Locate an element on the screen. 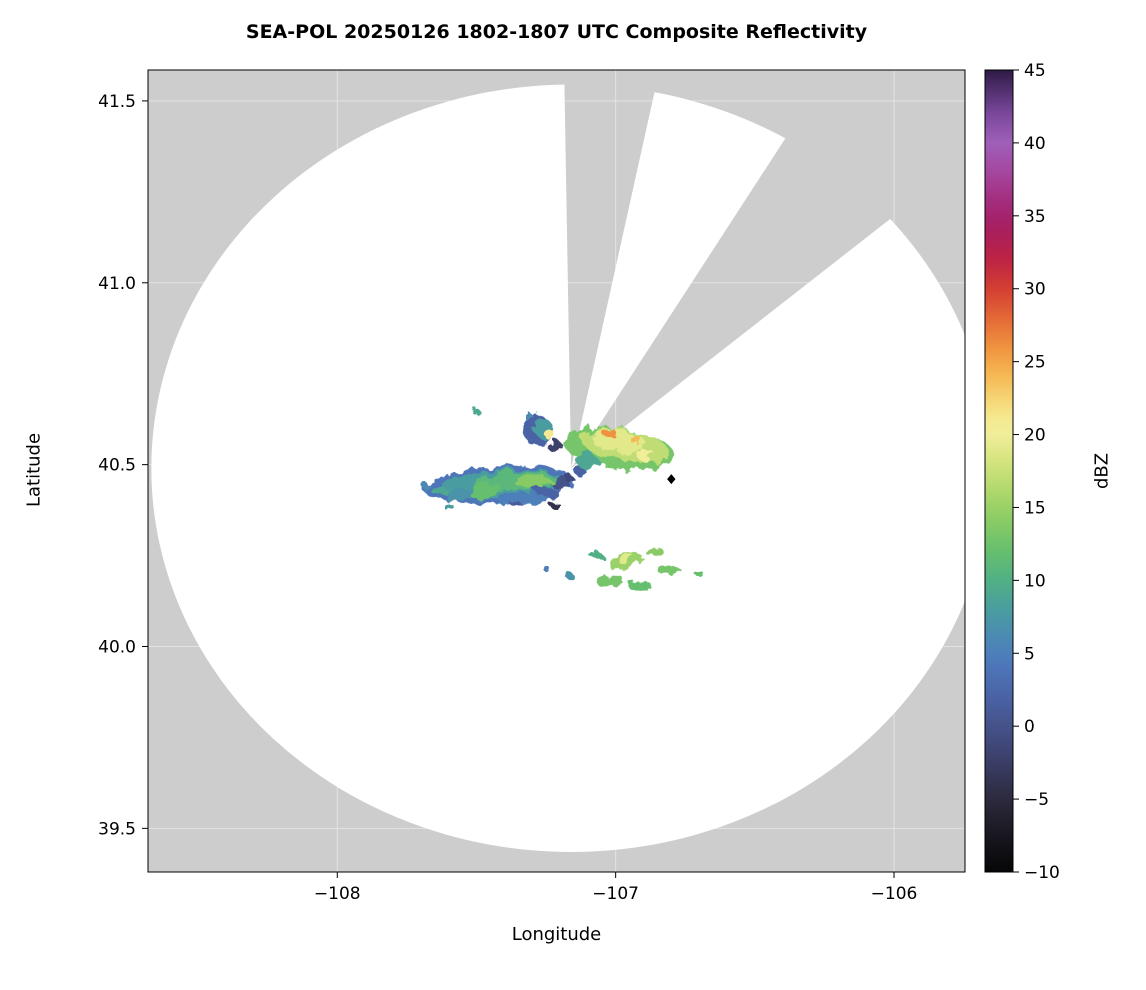 The height and width of the screenshot is (990, 1146). colorbar-tick-label: 40 is located at coordinates (1035, 144).